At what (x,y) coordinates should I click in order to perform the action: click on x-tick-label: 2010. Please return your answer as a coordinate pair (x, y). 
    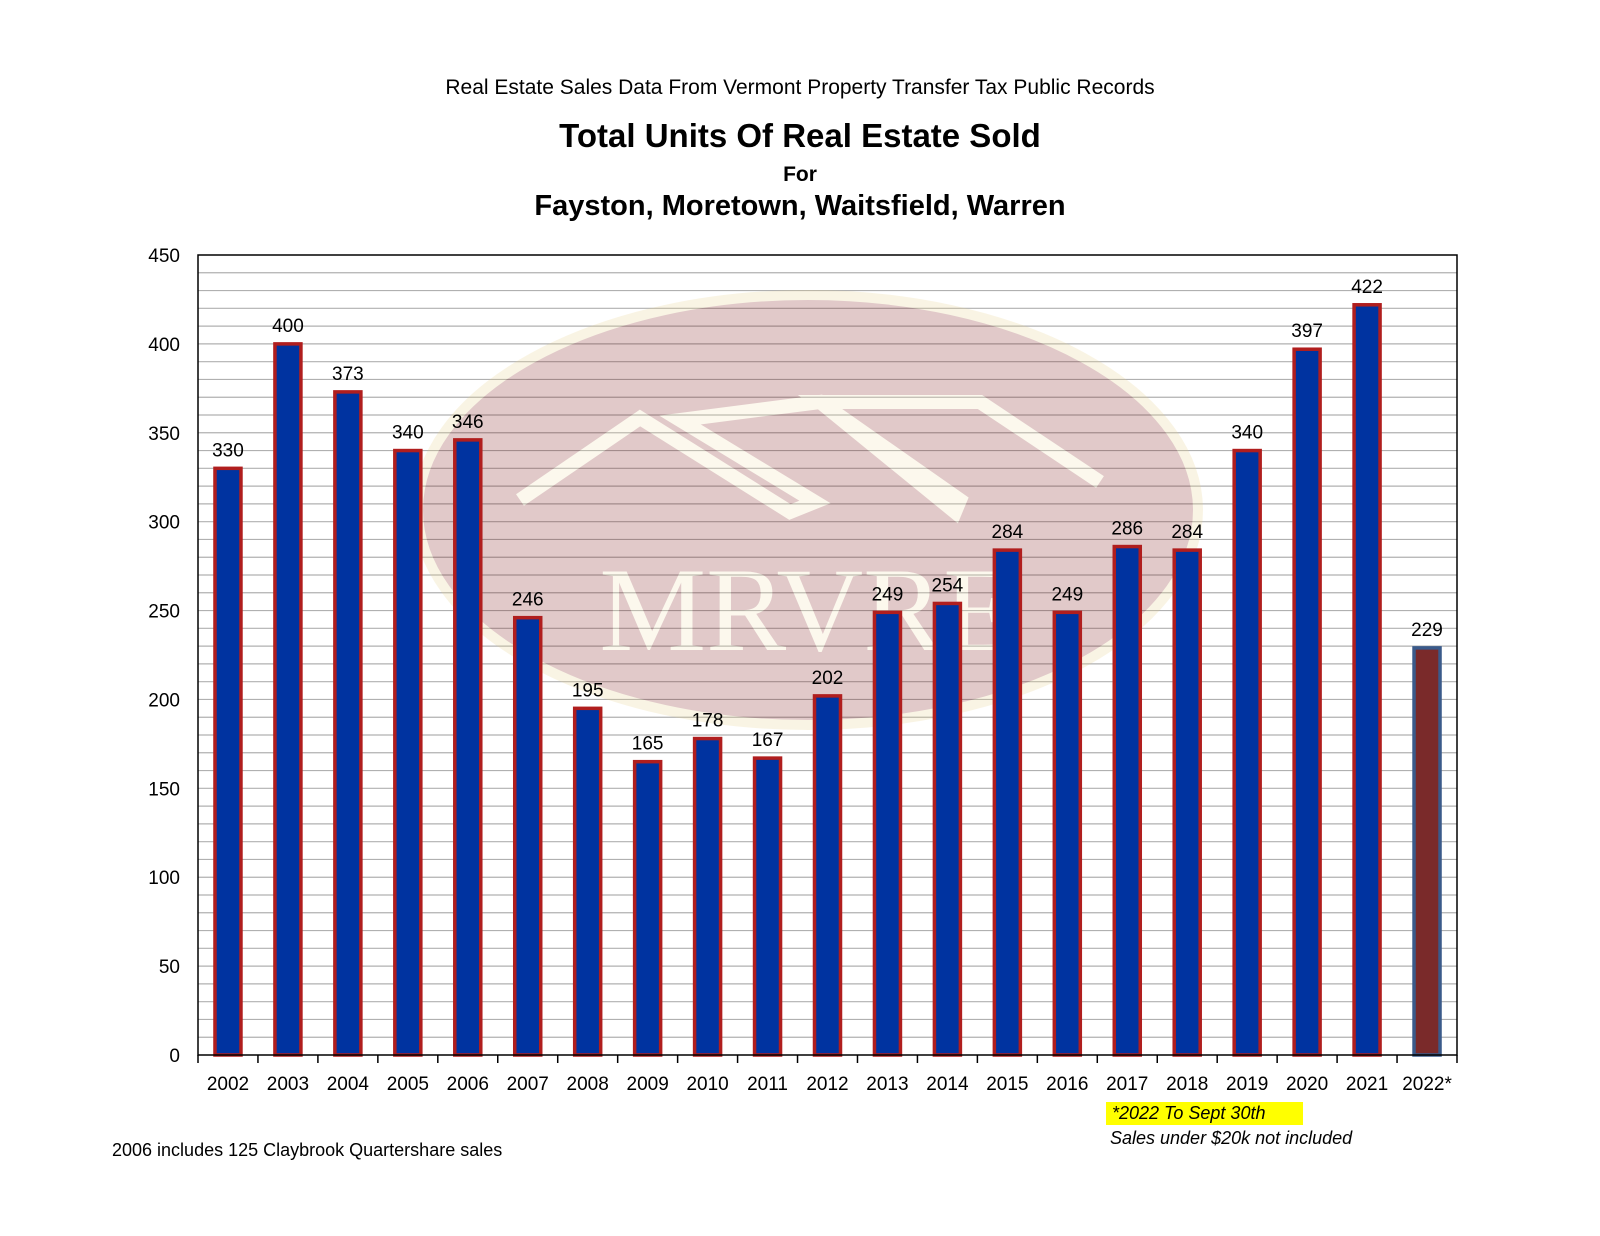
    Looking at the image, I should click on (707, 1084).